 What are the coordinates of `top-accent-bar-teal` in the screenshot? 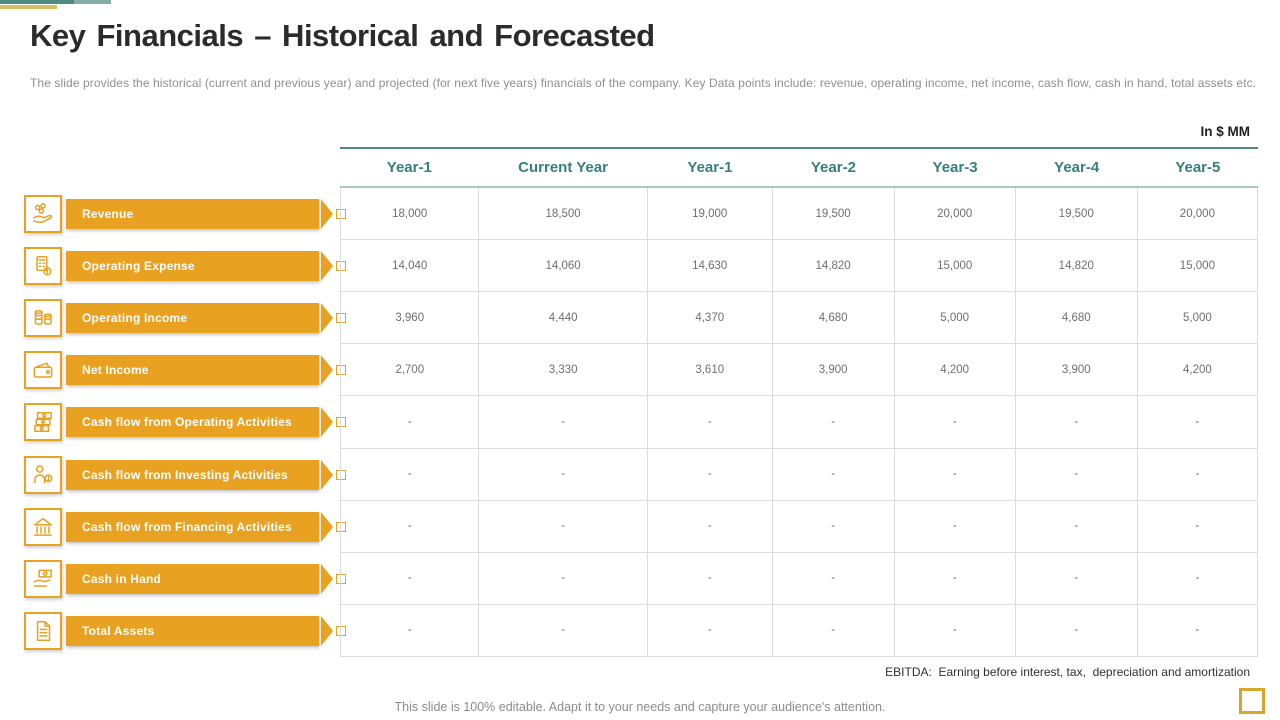 It's located at (37, 2).